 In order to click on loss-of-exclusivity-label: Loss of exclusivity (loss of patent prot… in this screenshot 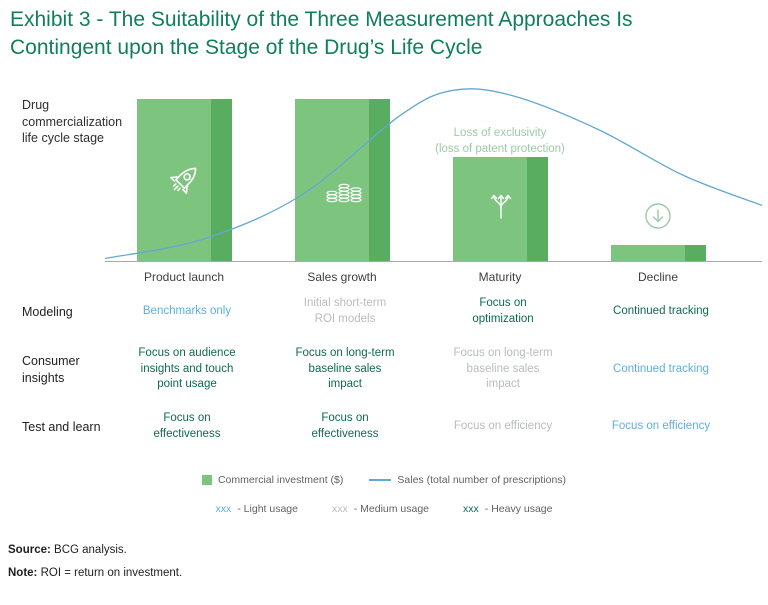, I will do `click(500, 141)`.